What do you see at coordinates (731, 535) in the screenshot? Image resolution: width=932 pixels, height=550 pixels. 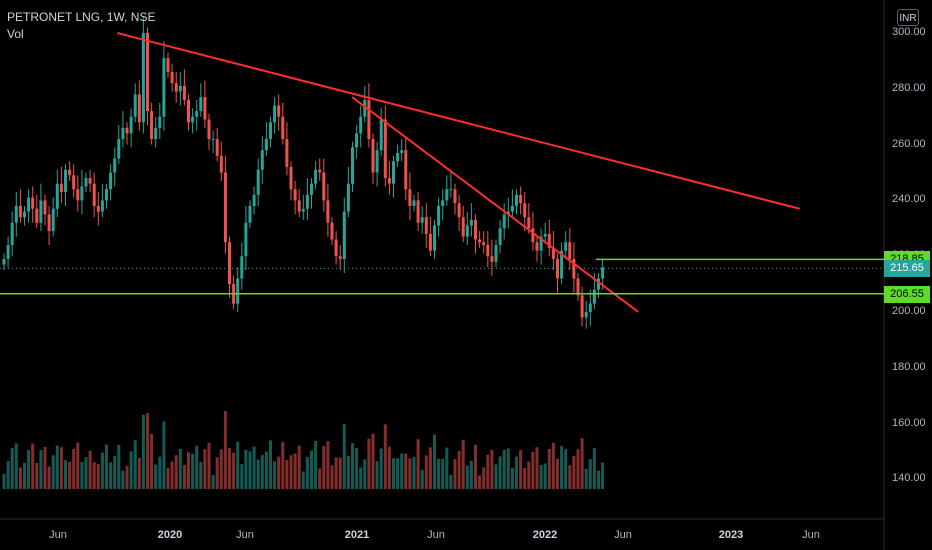 I see `time-tick-label: 2023` at bounding box center [731, 535].